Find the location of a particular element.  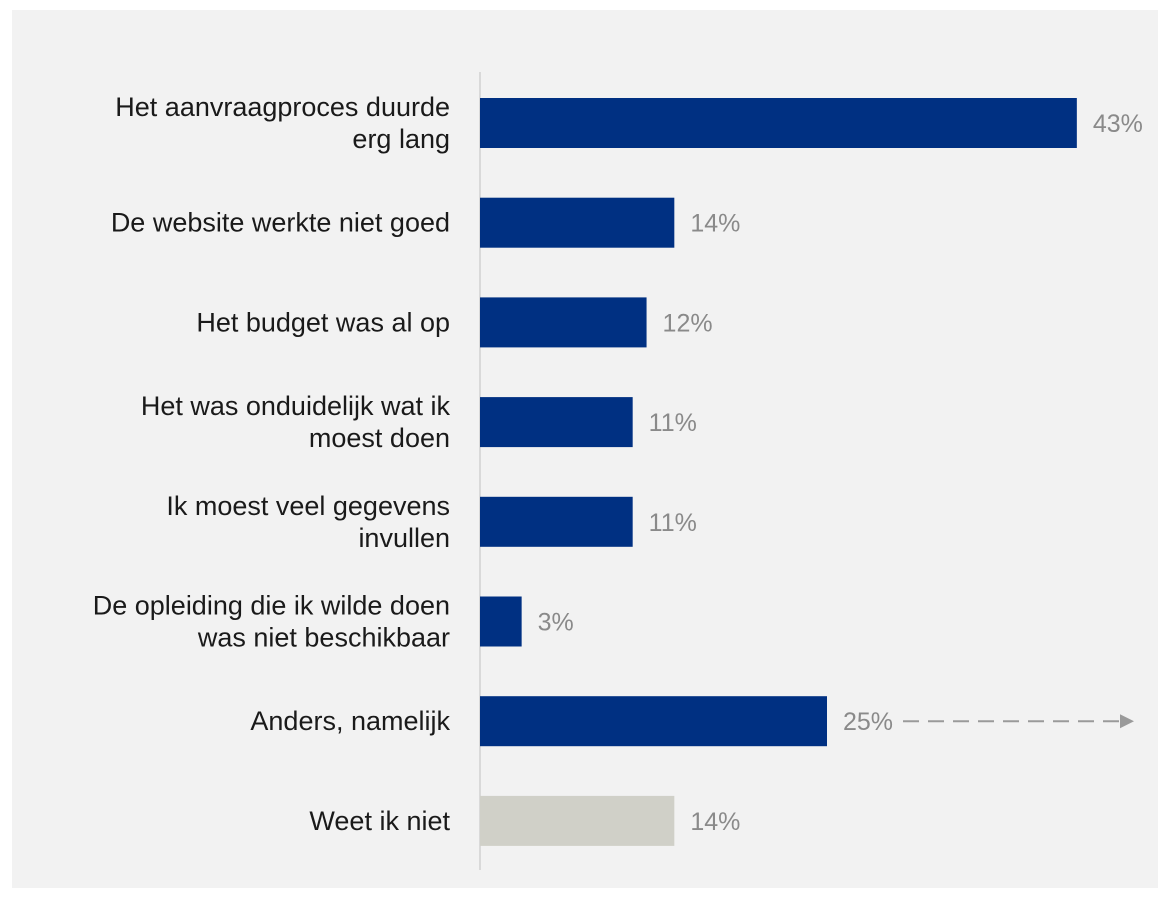

arrow-head-icon is located at coordinates (1127, 721).